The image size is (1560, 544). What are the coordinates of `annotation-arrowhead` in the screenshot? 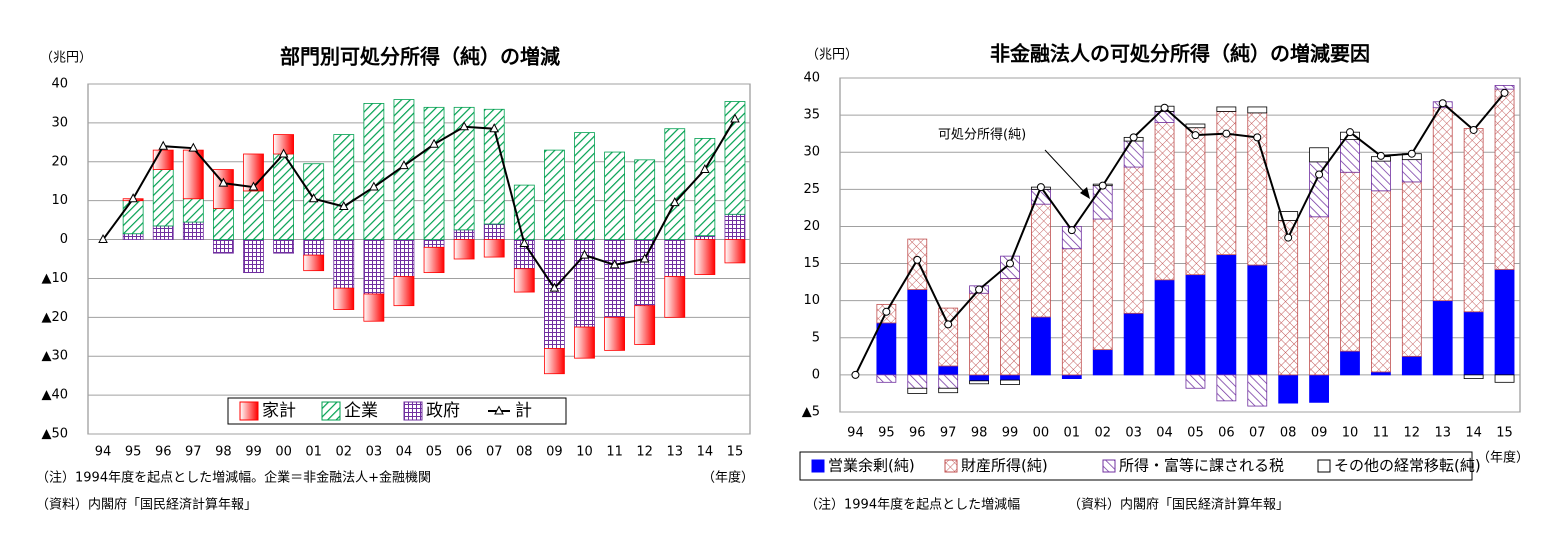 It's located at (1085, 193).